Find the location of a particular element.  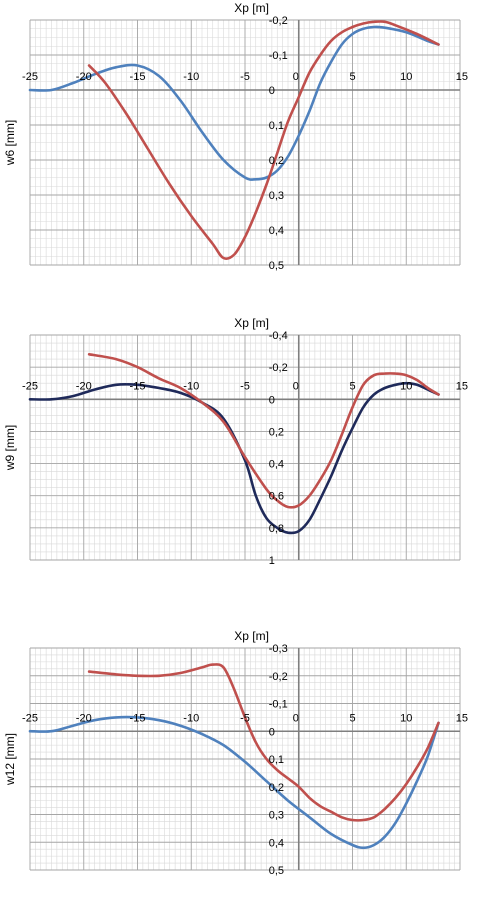

y-axis-label: w12 [mm] is located at coordinates (10, 759).